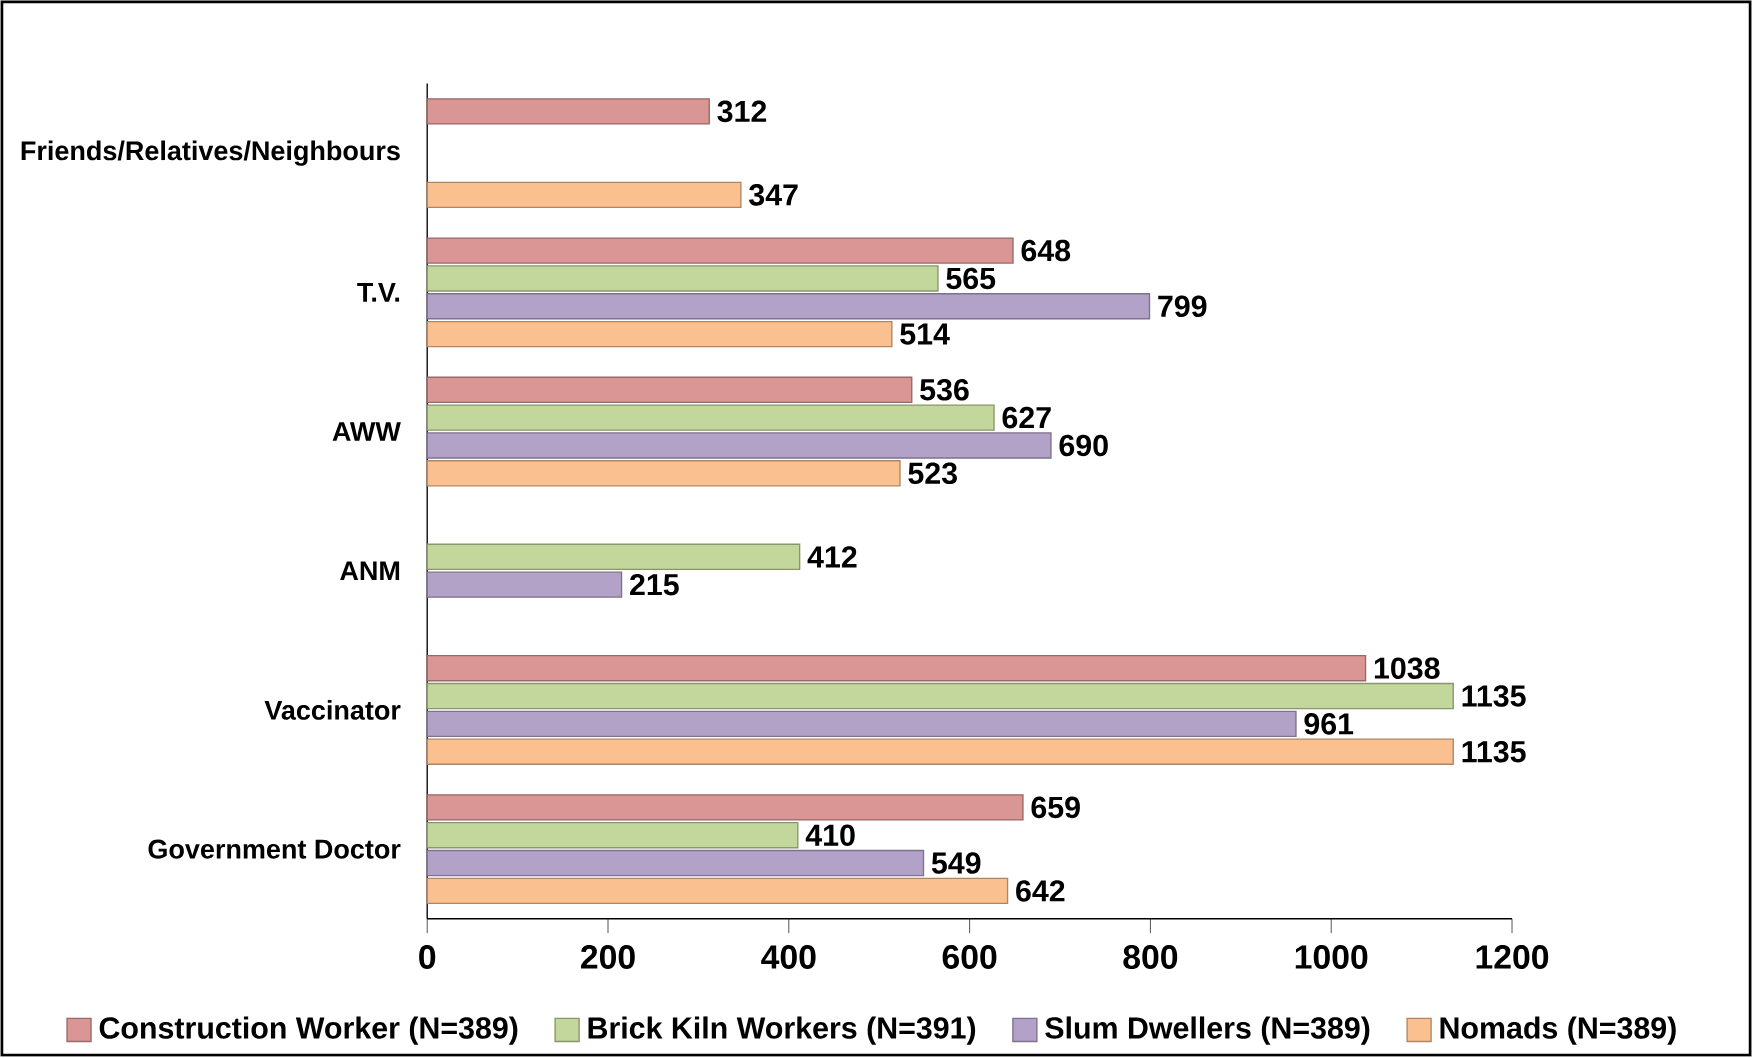 This screenshot has width=1752, height=1058. Describe the element at coordinates (1329, 724) in the screenshot. I see `data-label: 961` at that location.